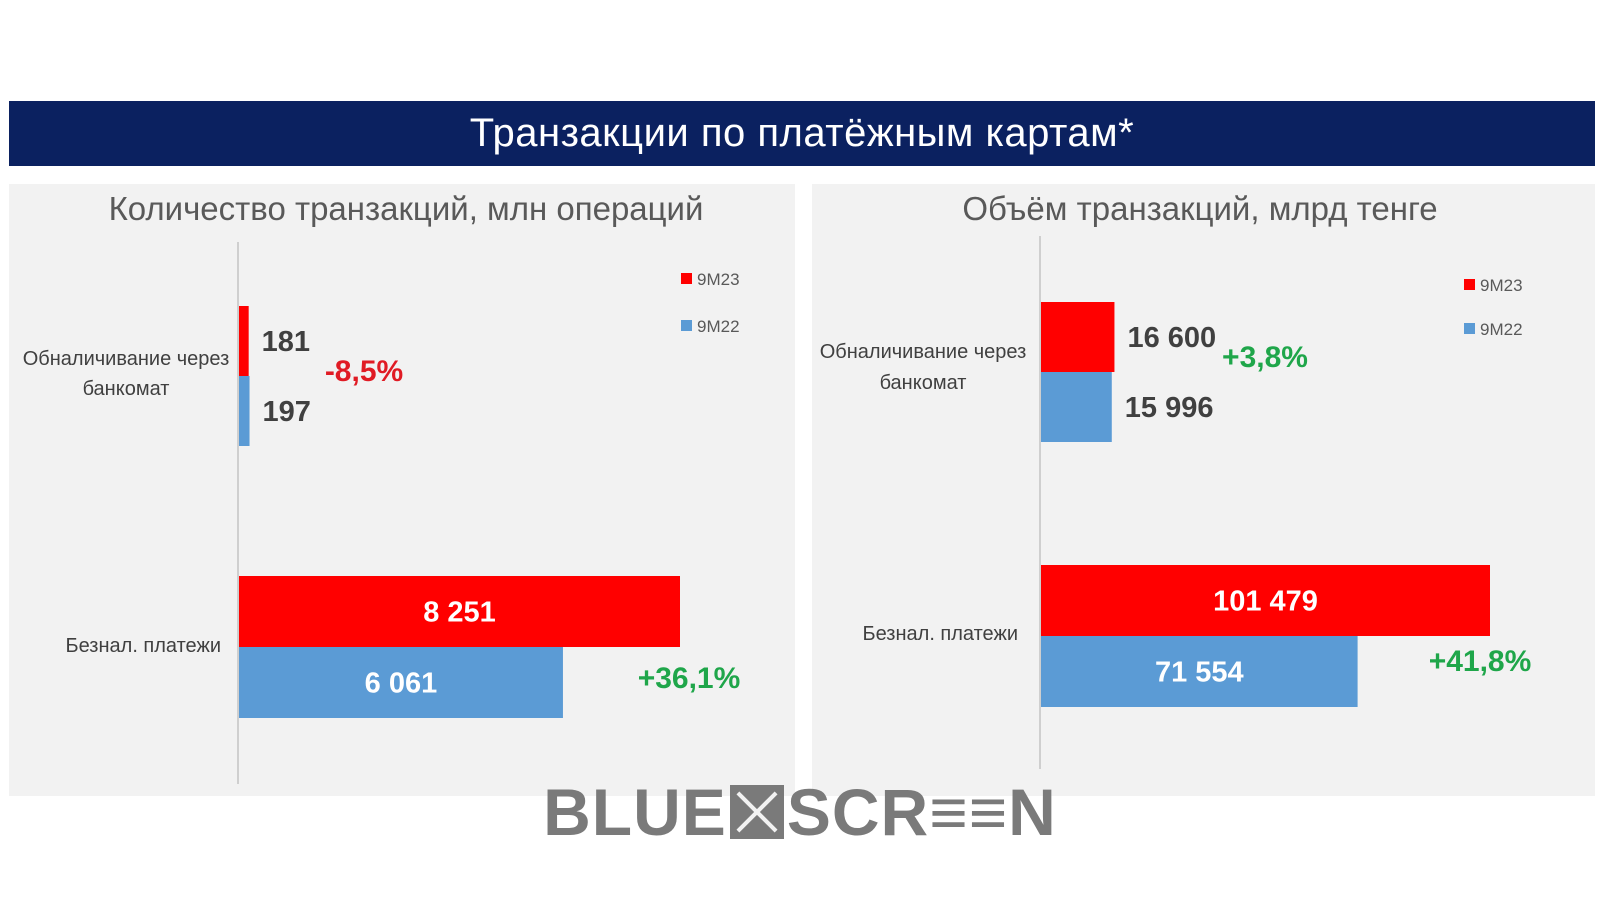  I want to click on header-title: Транзакции по платёжным картам*, so click(802, 133).